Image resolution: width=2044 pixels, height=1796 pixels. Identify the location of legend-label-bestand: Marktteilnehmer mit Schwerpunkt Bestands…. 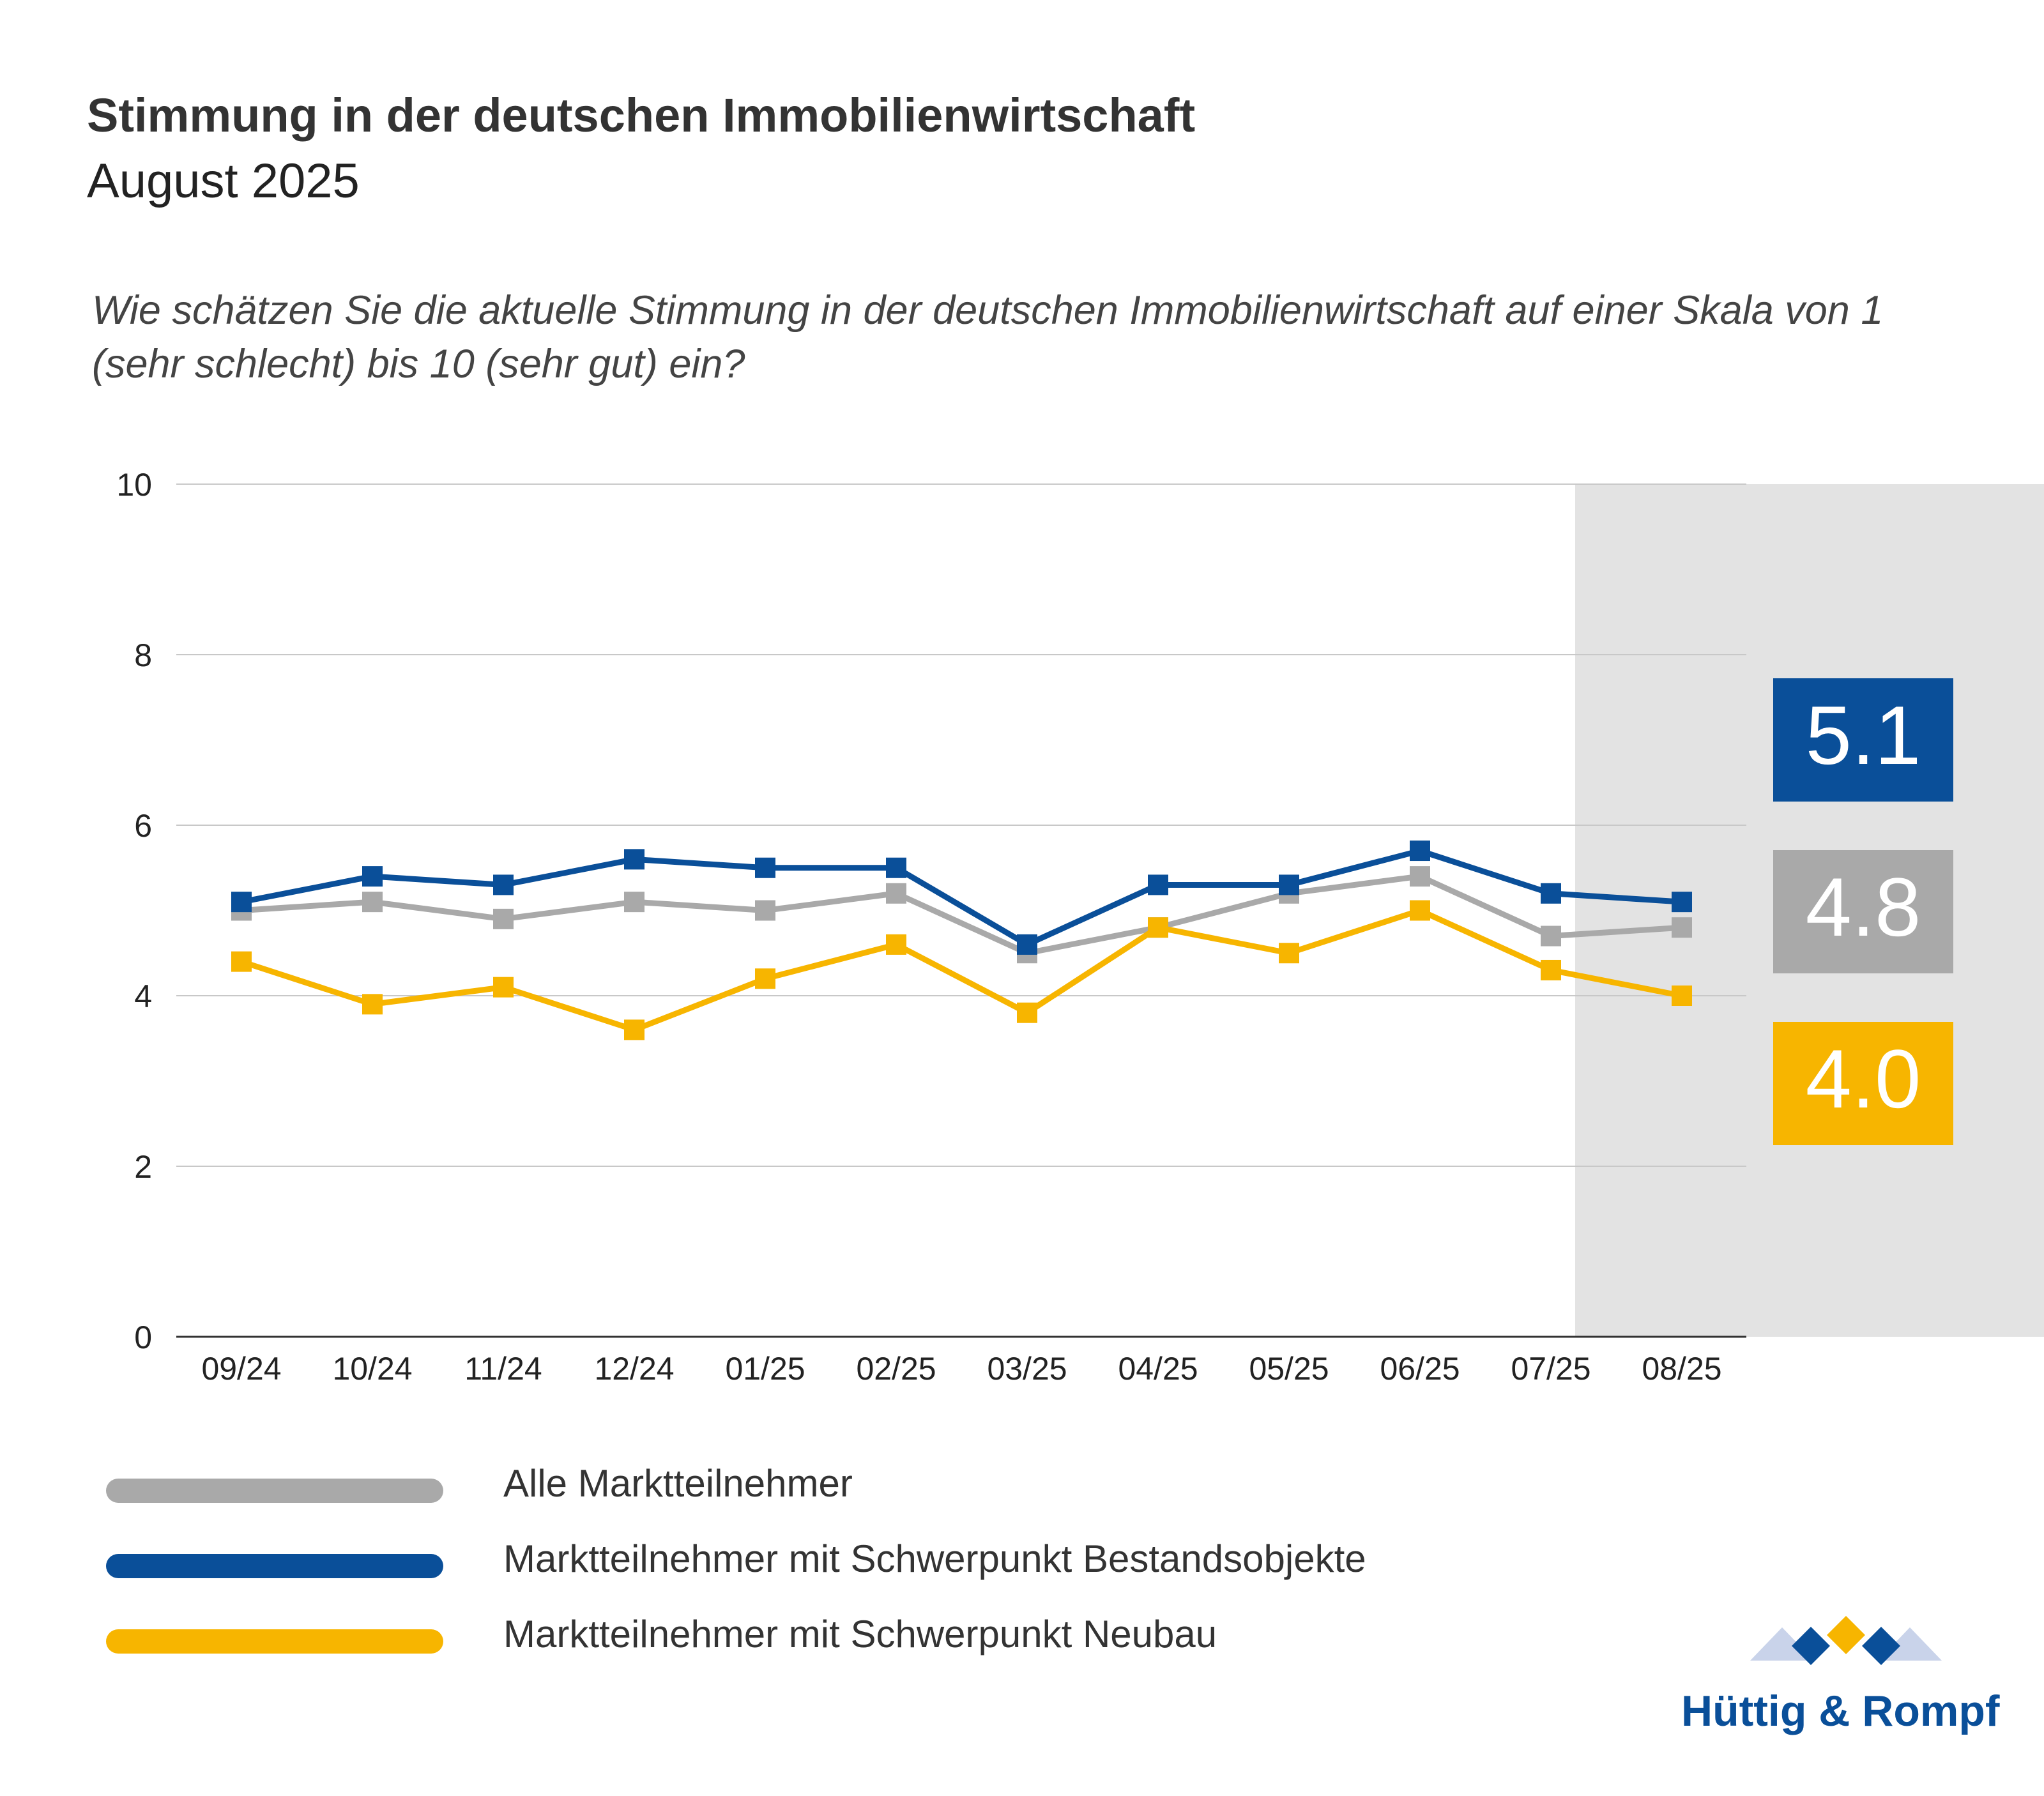
(935, 1559).